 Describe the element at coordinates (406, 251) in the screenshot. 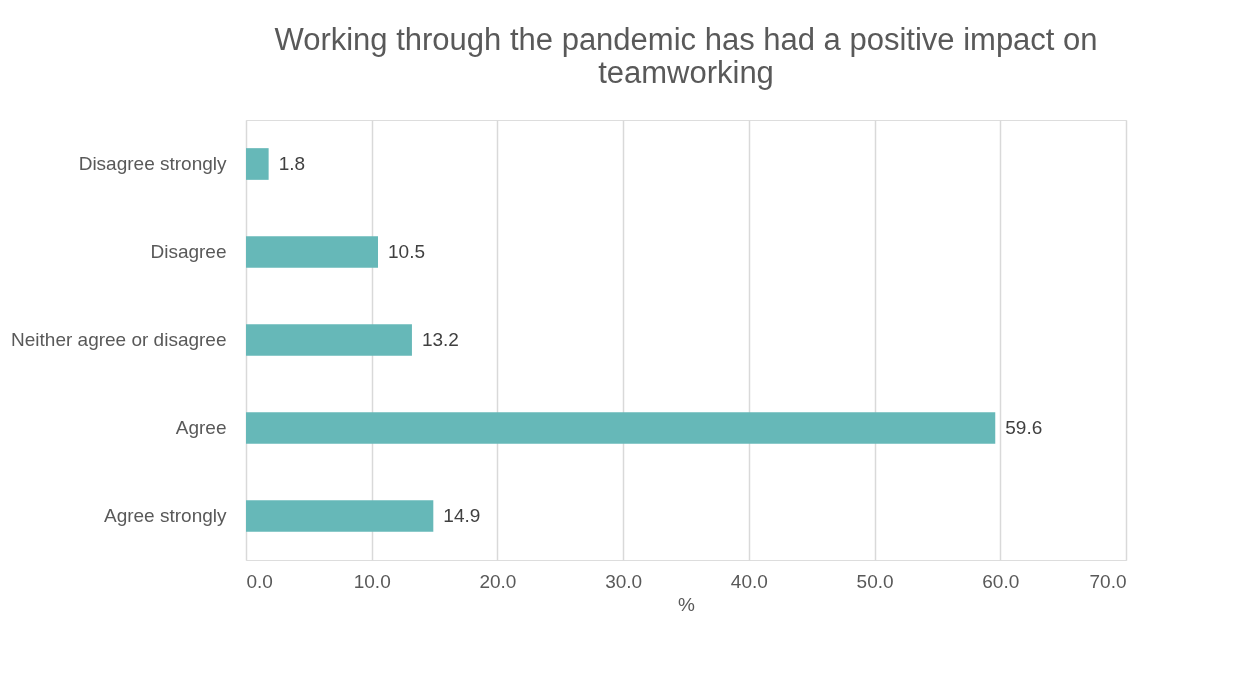

I see `data-label: 10.5` at that location.